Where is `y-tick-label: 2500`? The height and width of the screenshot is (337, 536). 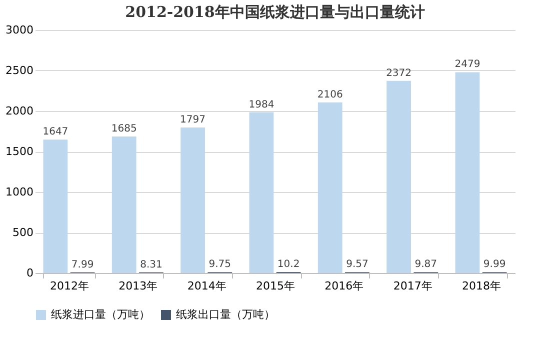
y-tick-label: 2500 is located at coordinates (20, 70).